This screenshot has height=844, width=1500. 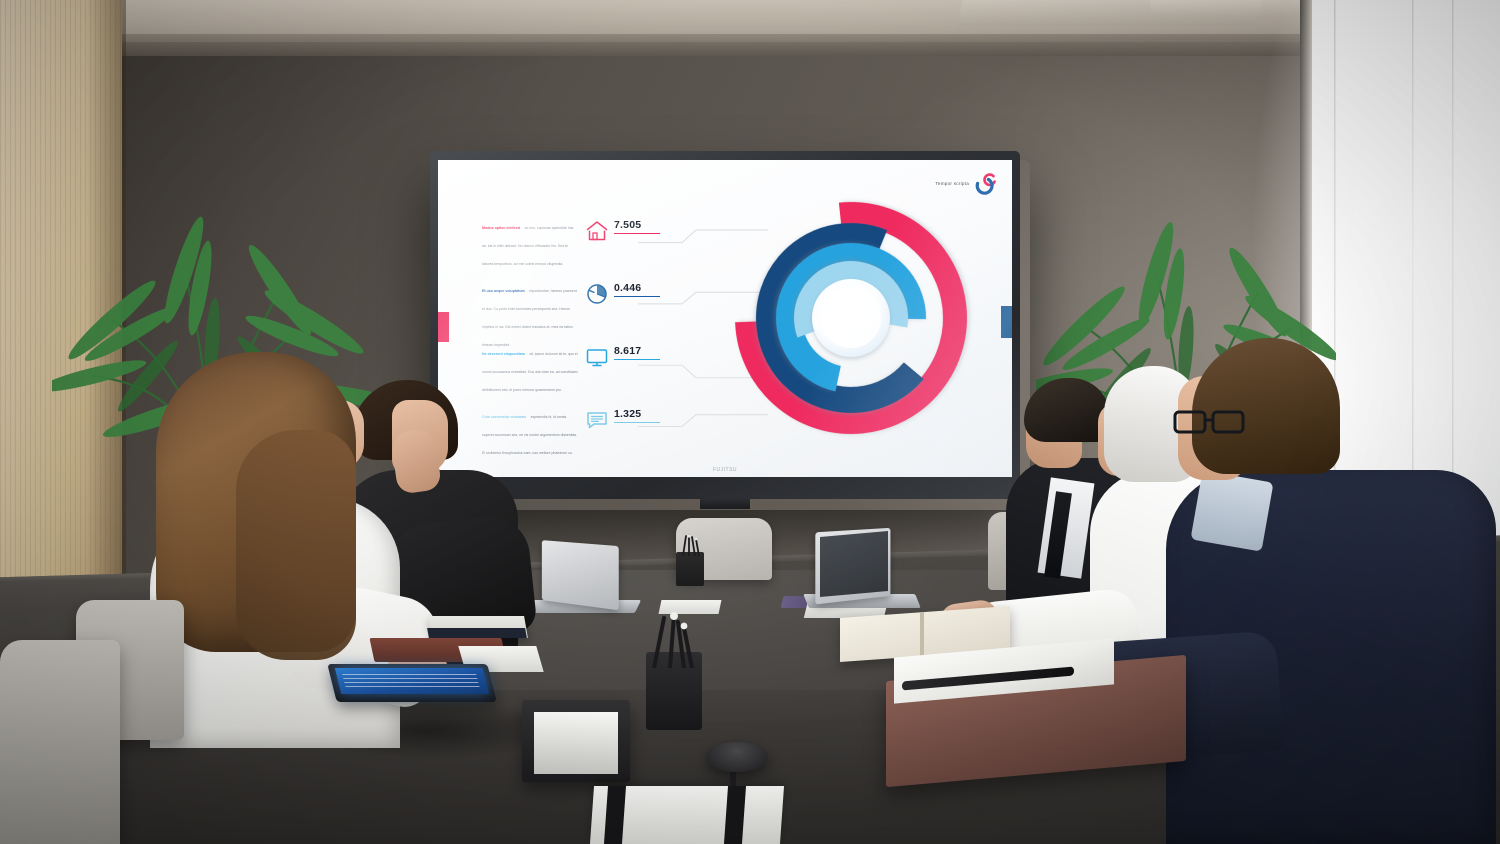 I want to click on metric-value: 0.446, so click(x=628, y=288).